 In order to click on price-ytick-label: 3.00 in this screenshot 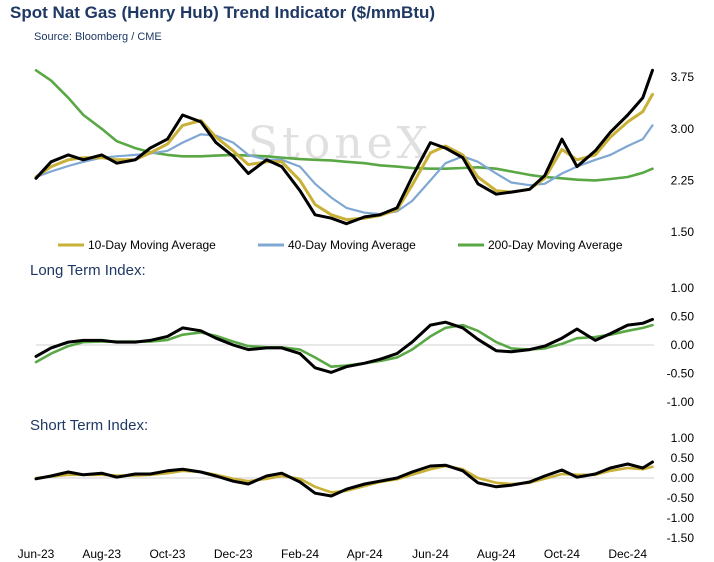, I will do `click(683, 129)`.